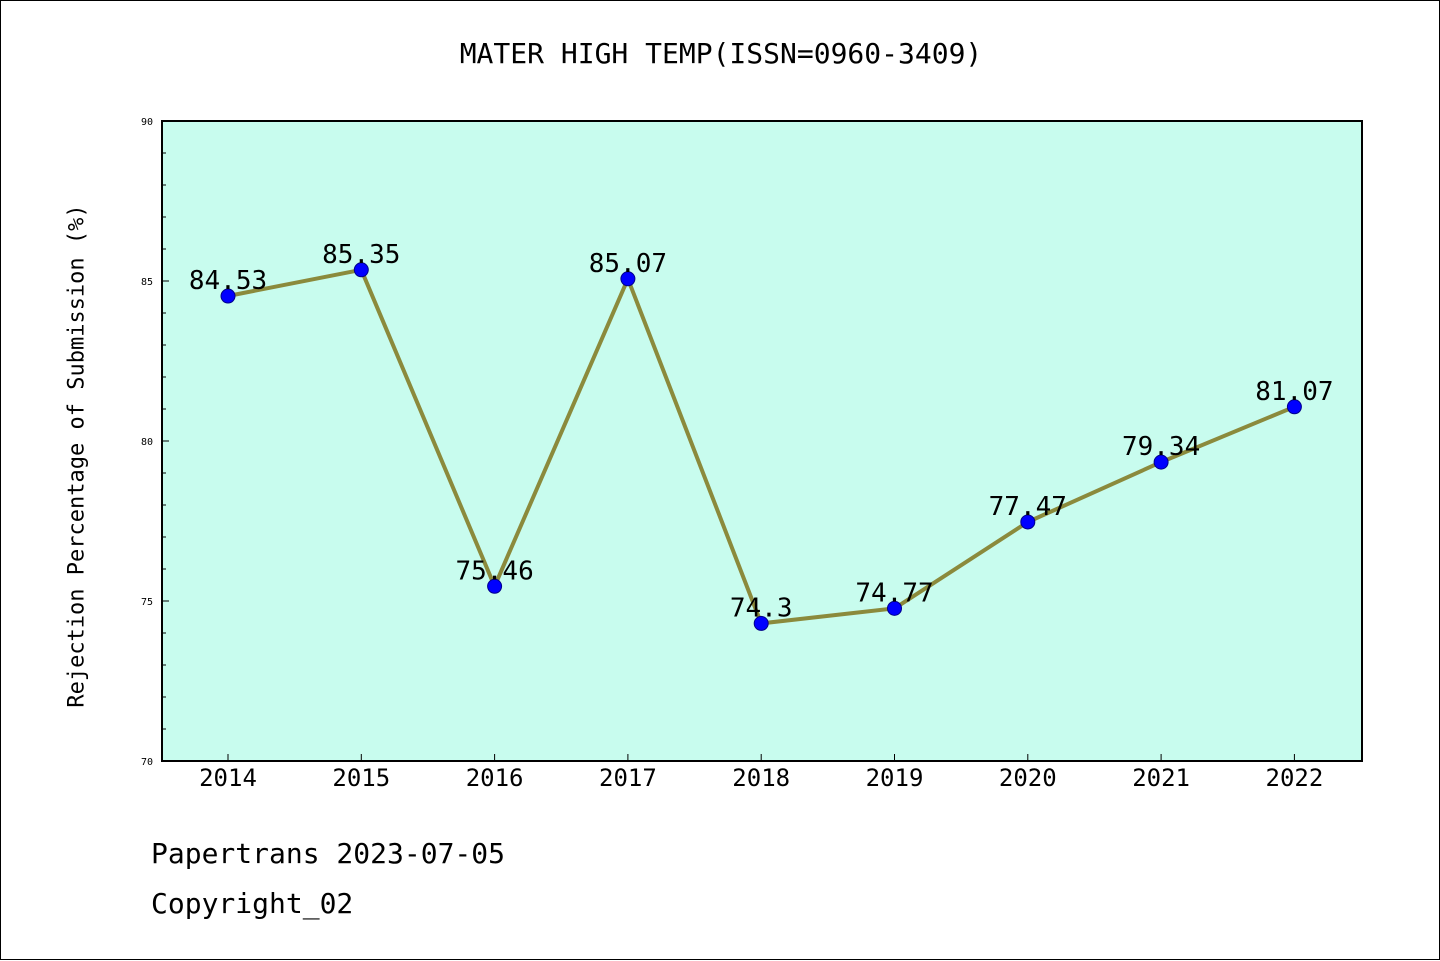  Describe the element at coordinates (361, 778) in the screenshot. I see `x-tick-label: 2015` at that location.